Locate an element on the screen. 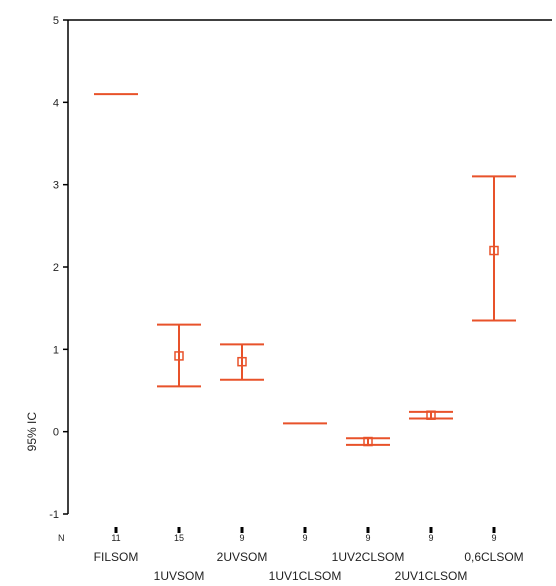 The height and width of the screenshot is (586, 556). y-tick-label: 5 is located at coordinates (56, 21).